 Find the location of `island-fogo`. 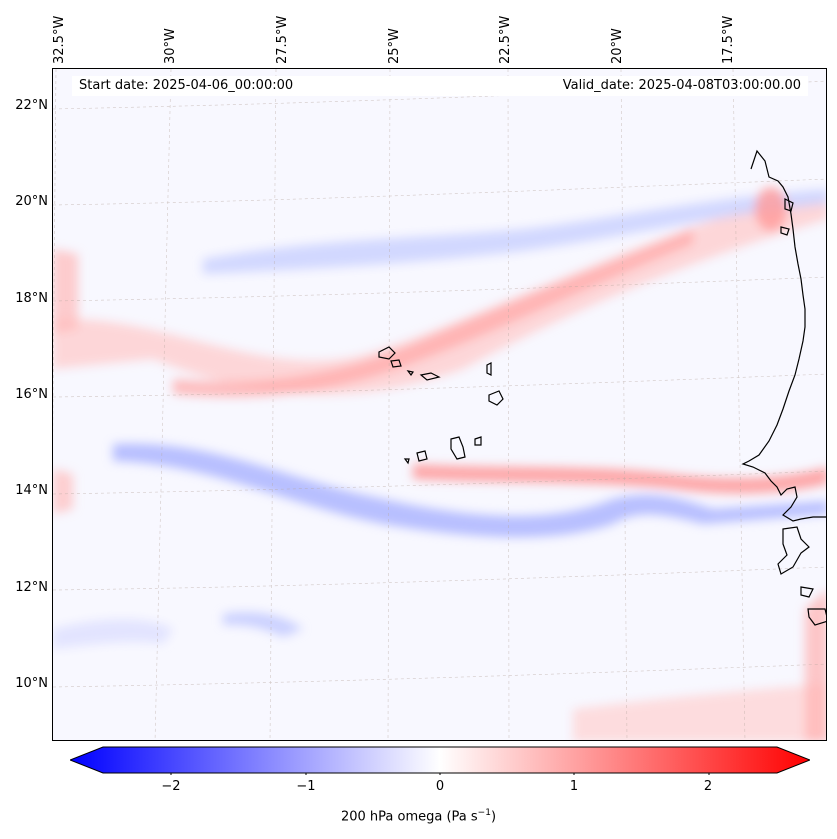

island-fogo is located at coordinates (422, 456).